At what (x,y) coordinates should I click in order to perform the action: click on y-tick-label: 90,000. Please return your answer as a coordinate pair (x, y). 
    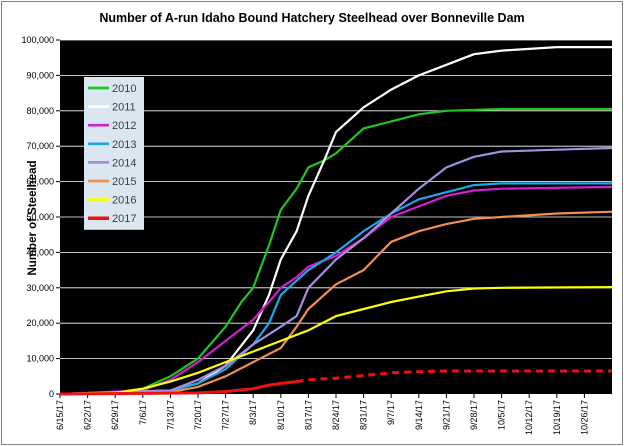
    Looking at the image, I should click on (40, 75).